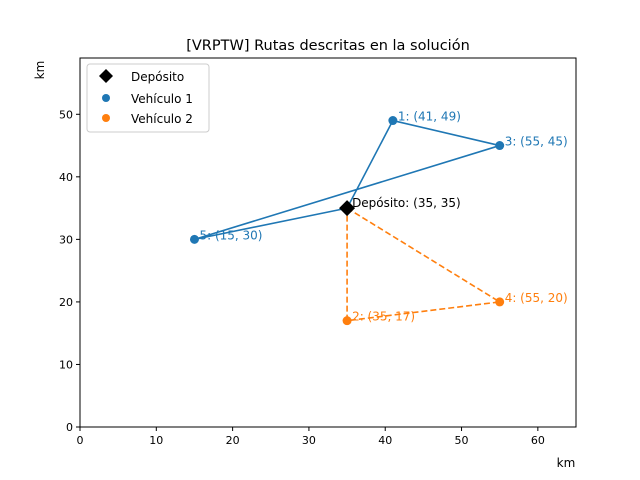  What do you see at coordinates (69, 427) in the screenshot?
I see `y-tick-label: 0` at bounding box center [69, 427].